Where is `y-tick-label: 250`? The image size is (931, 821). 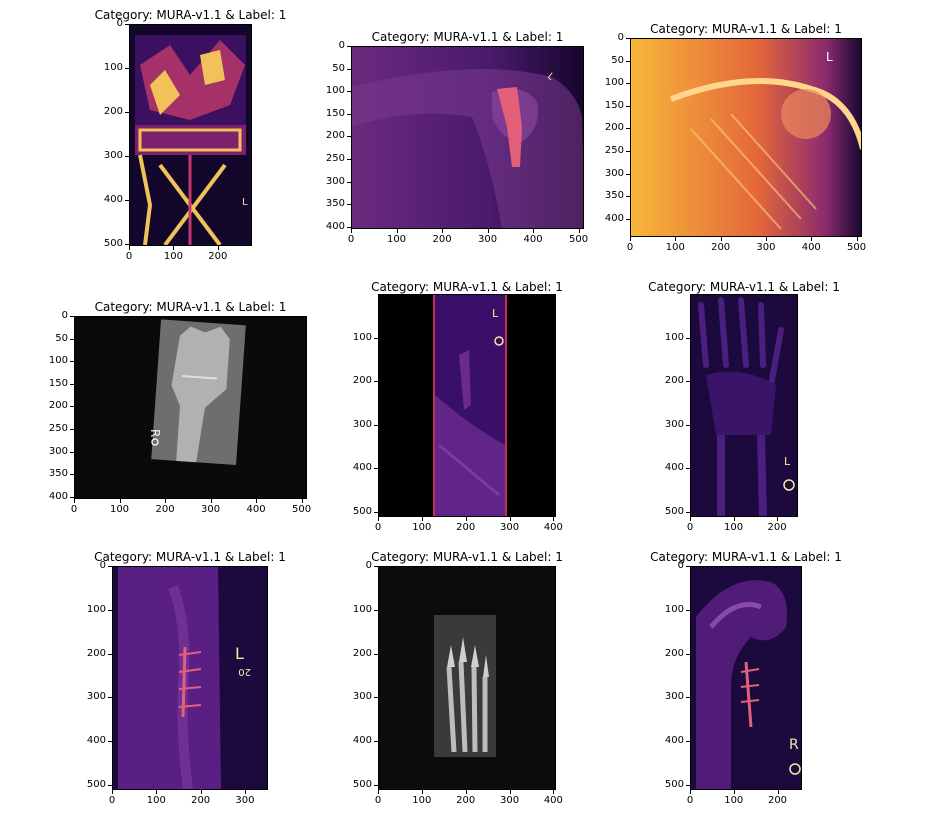 y-tick-label: 250 is located at coordinates (335, 158).